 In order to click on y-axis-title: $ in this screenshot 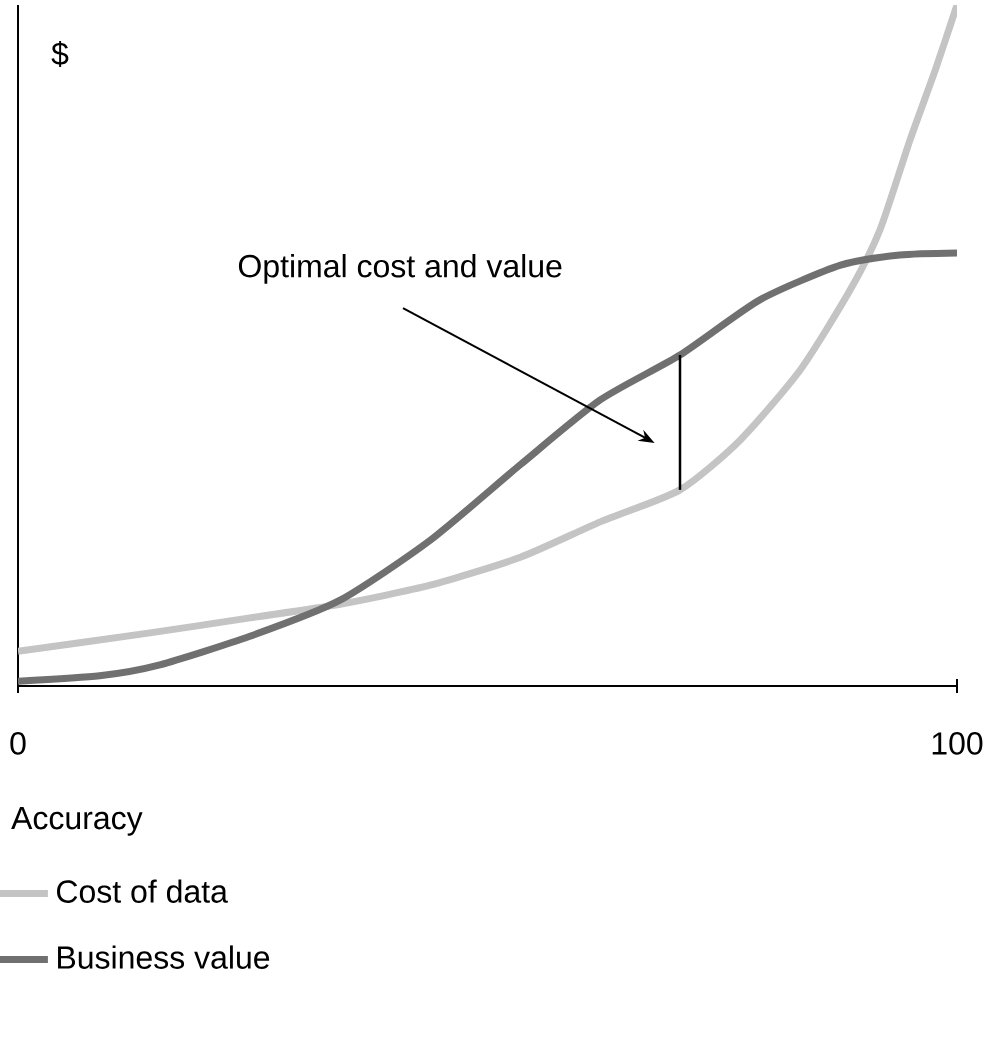, I will do `click(60, 54)`.